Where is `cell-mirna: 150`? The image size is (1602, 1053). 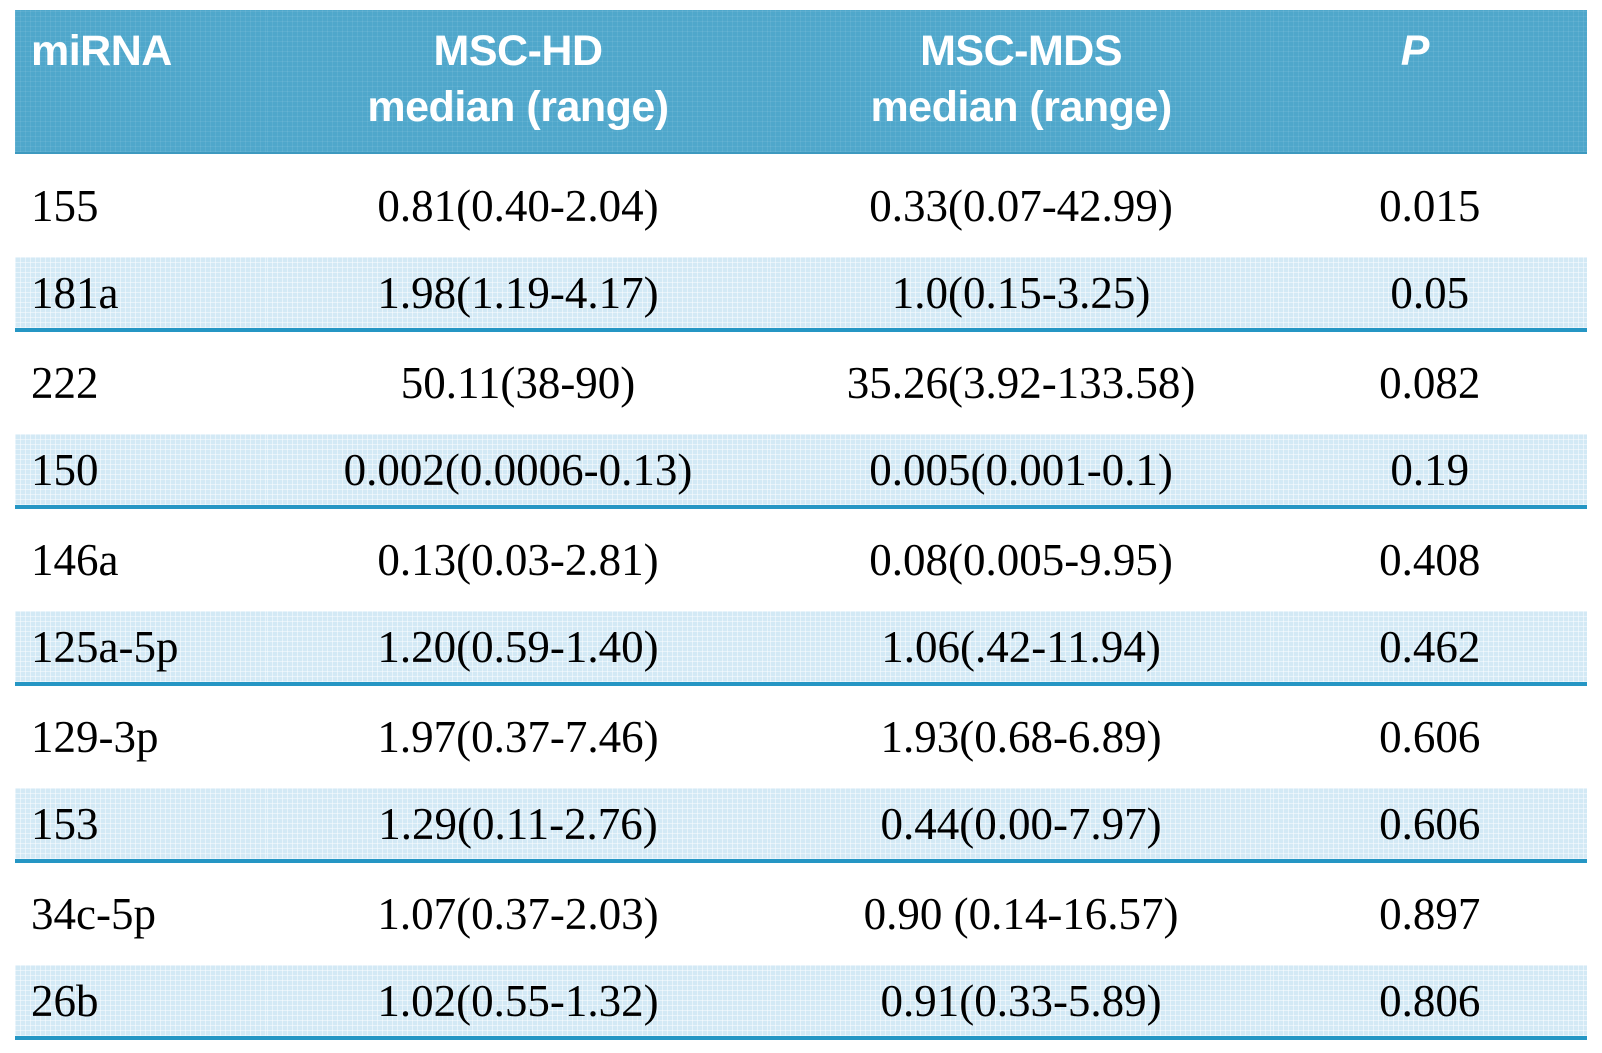 cell-mirna: 150 is located at coordinates (141, 471).